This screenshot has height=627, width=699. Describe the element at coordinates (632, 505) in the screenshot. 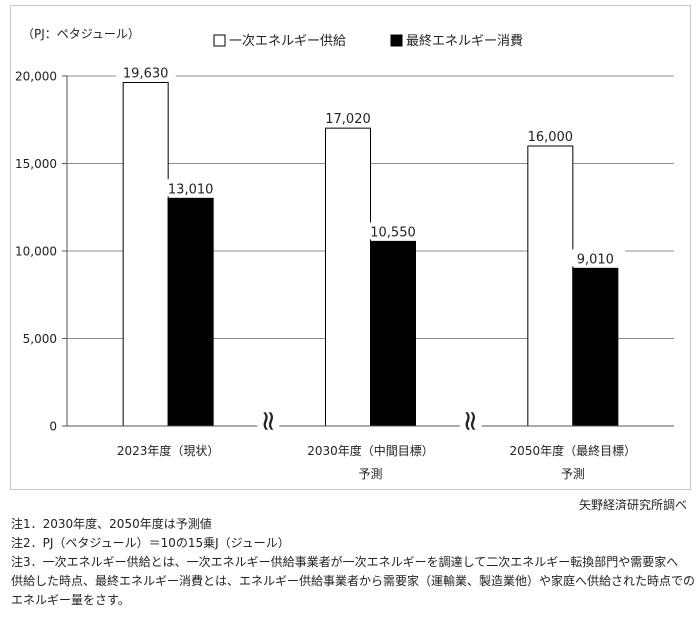

I see `source-credit: 矢野経済研究所調べ` at that location.